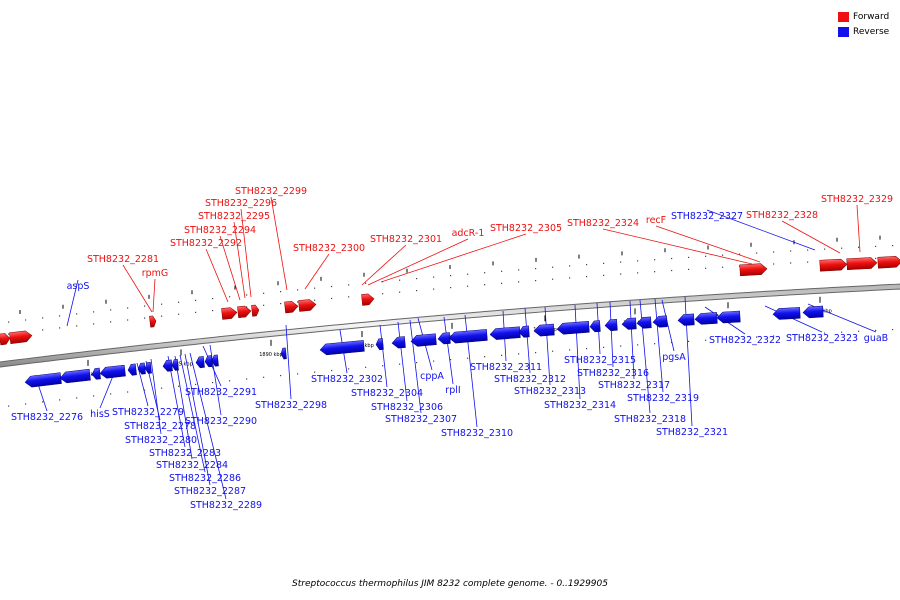 This screenshot has width=900, height=600. Describe the element at coordinates (580, 405) in the screenshot. I see `reverse-gene-label: STH8232_2314` at that location.